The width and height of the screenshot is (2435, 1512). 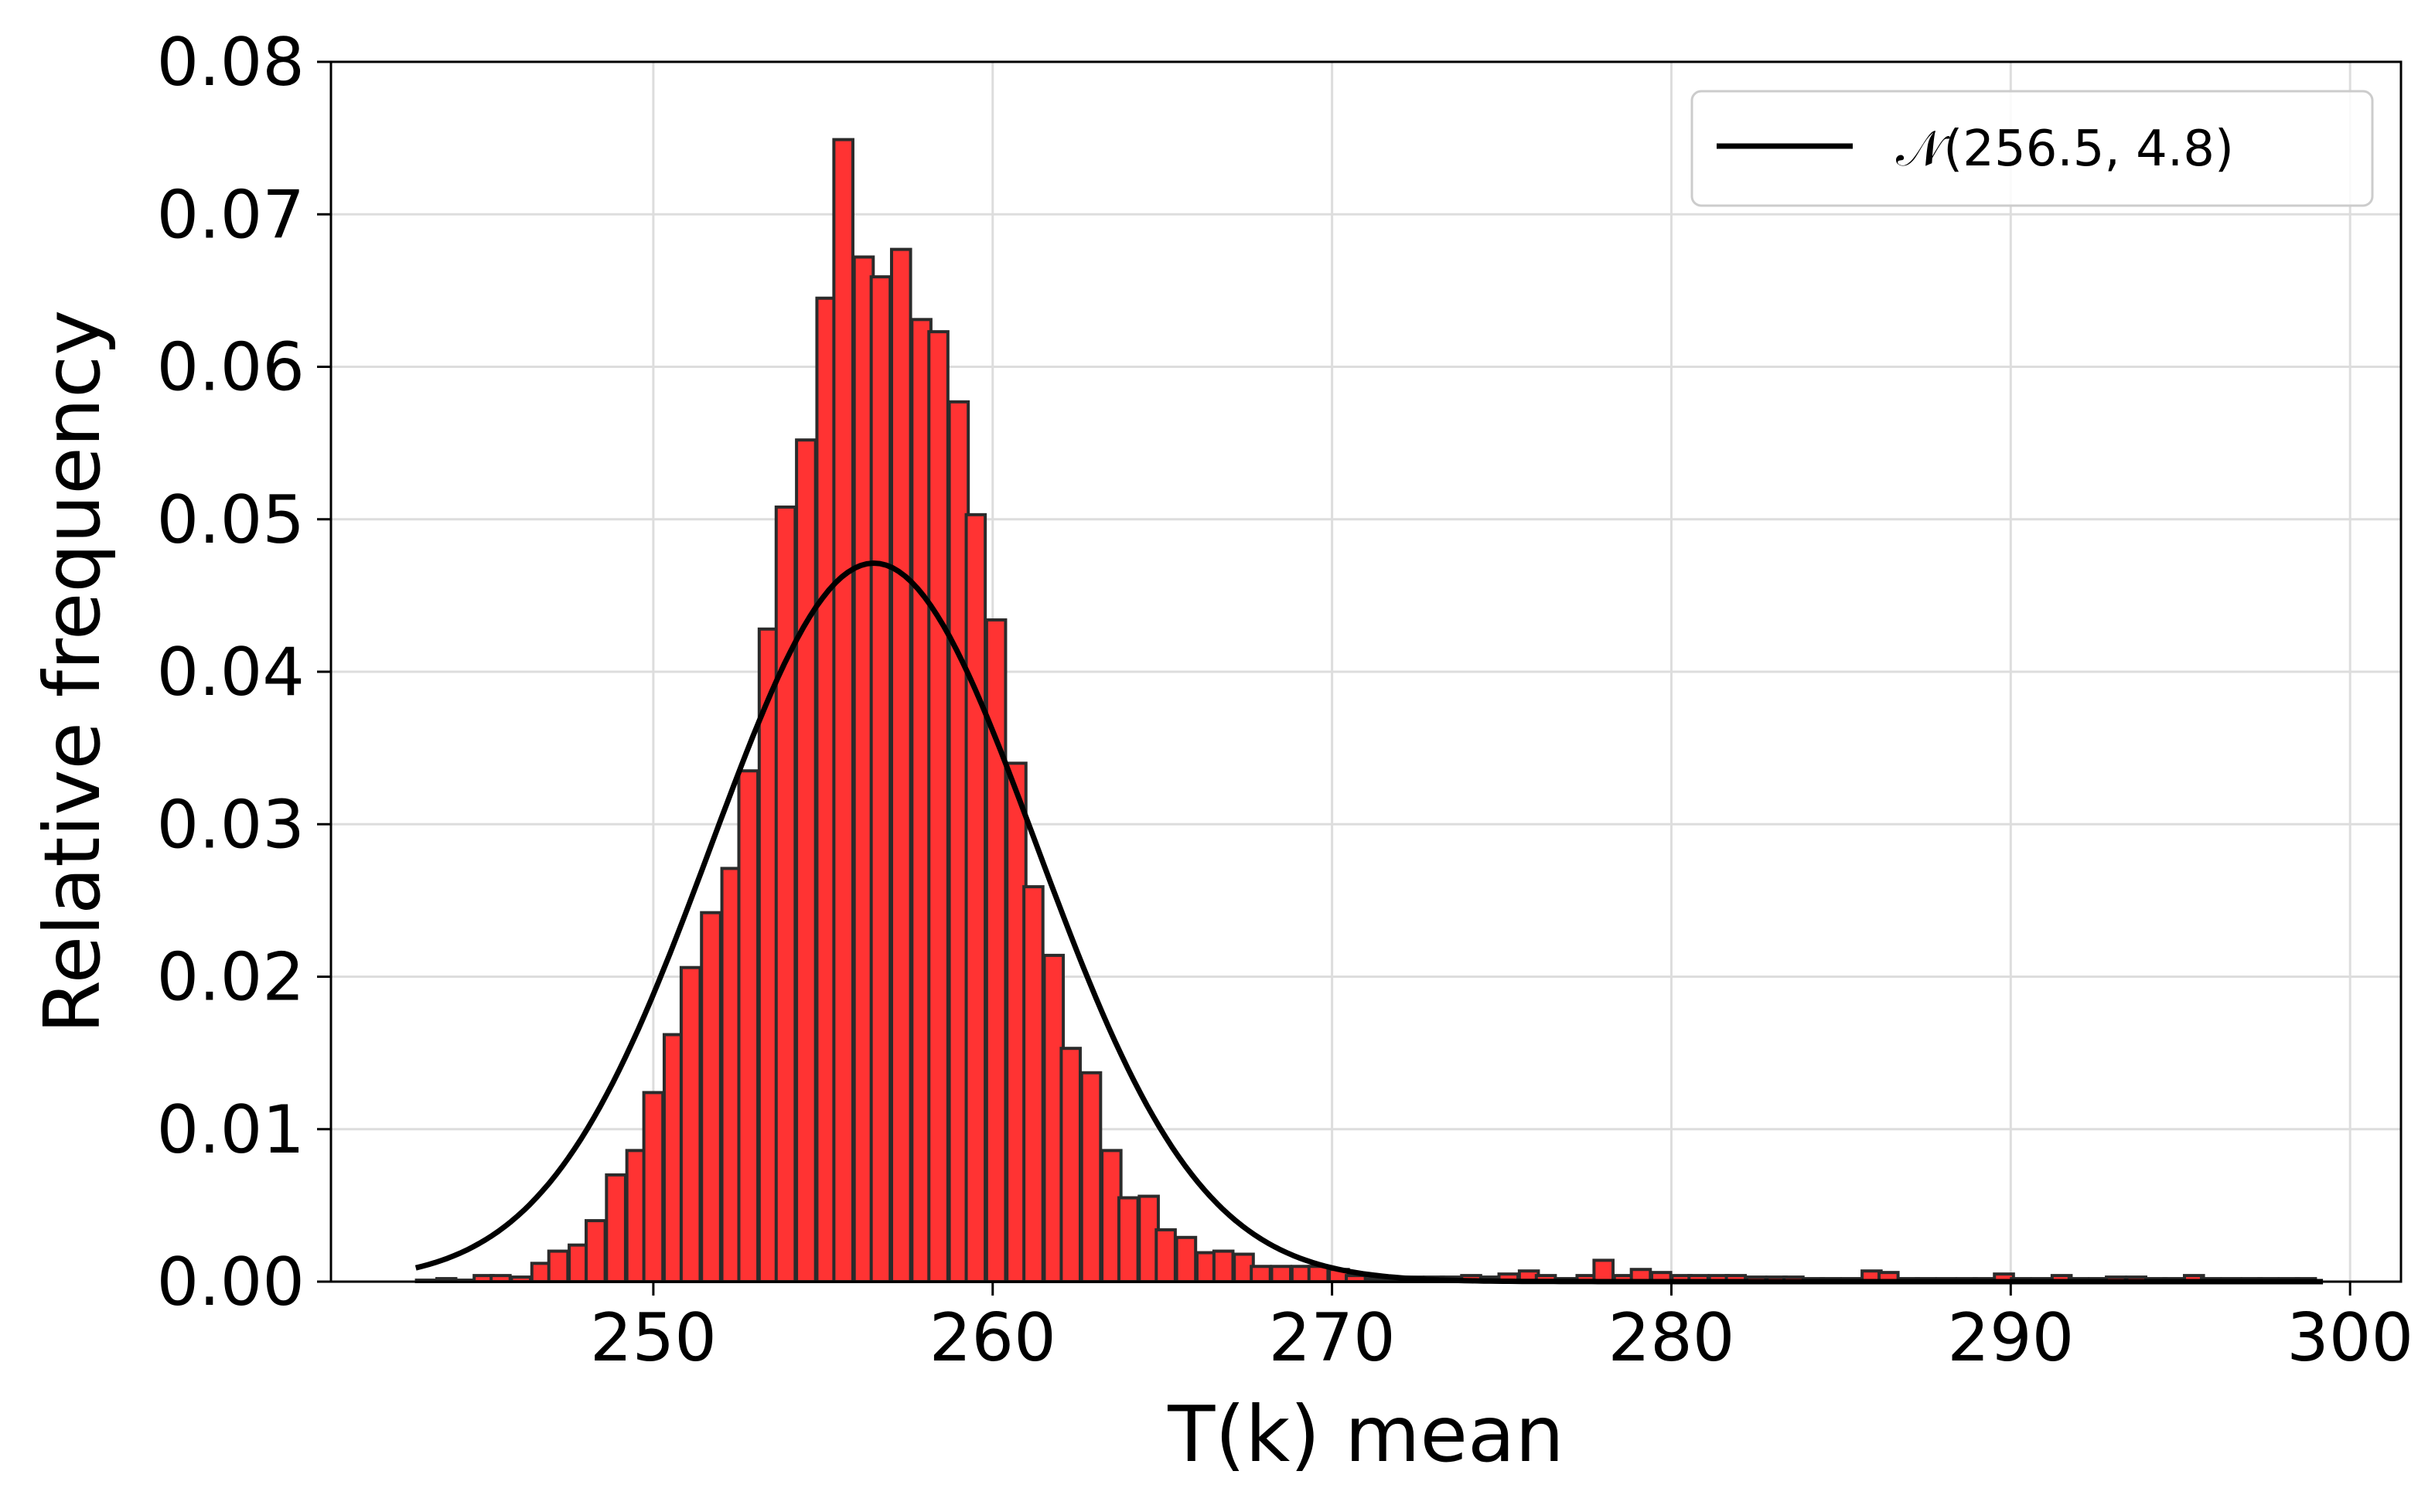 I want to click on y-tick-label: 0.04, so click(x=231, y=672).